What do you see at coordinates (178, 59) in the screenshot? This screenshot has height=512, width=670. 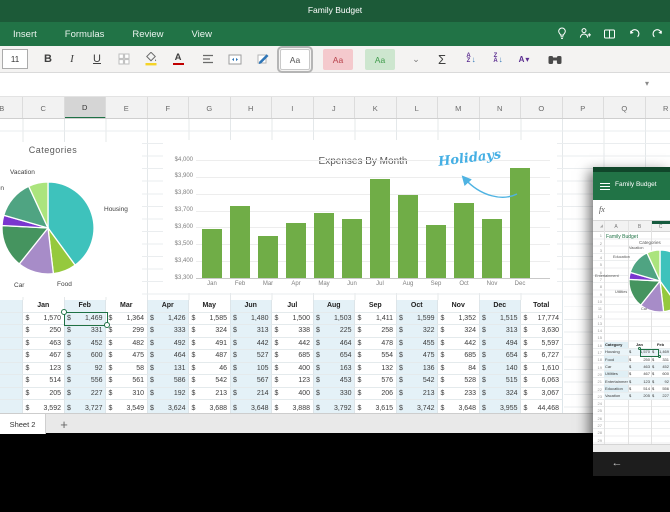 I see `font-color-icon: A` at bounding box center [178, 59].